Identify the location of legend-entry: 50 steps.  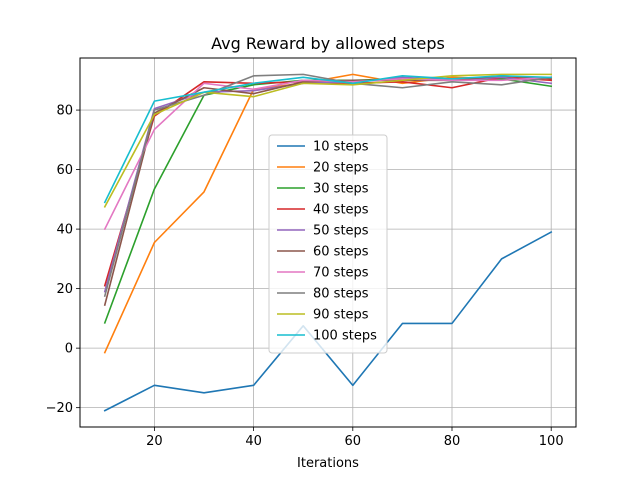
(341, 231).